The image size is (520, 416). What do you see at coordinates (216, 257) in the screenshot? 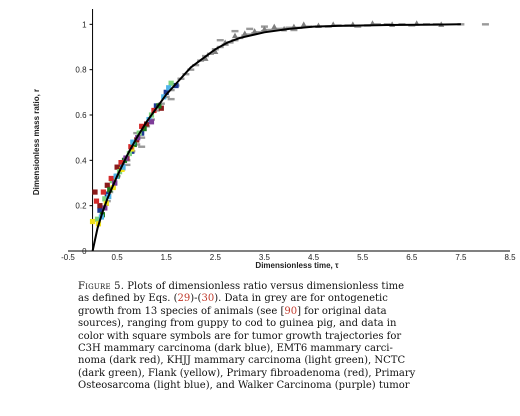
I see `x-tick-label: 2.5` at bounding box center [216, 257].